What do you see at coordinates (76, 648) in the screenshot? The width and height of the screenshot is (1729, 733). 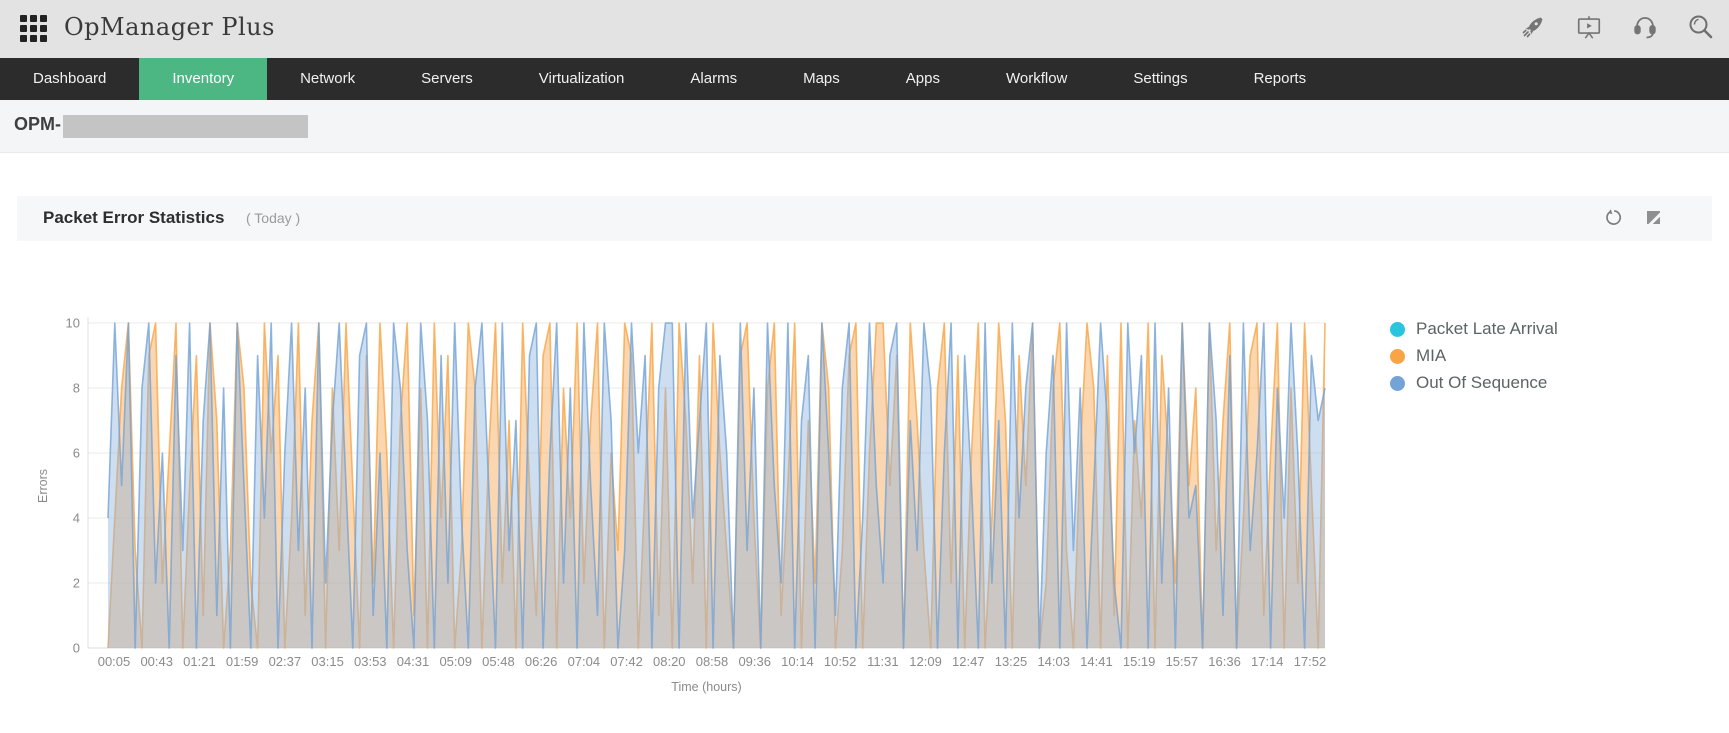 I see `svg-text: 0` at bounding box center [76, 648].